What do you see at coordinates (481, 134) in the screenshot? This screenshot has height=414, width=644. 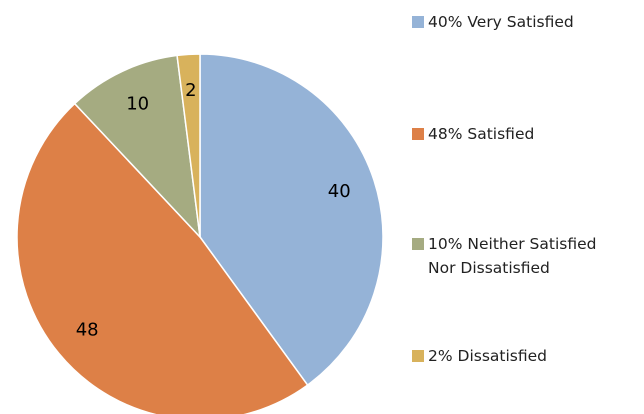 I see `legend-label: 48% Satisfied` at bounding box center [481, 134].